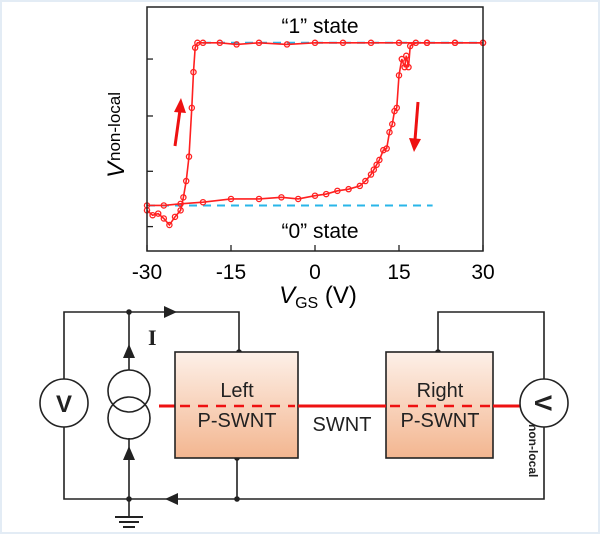 The width and height of the screenshot is (600, 534). I want to click on left-box-label: Left, so click(237, 391).